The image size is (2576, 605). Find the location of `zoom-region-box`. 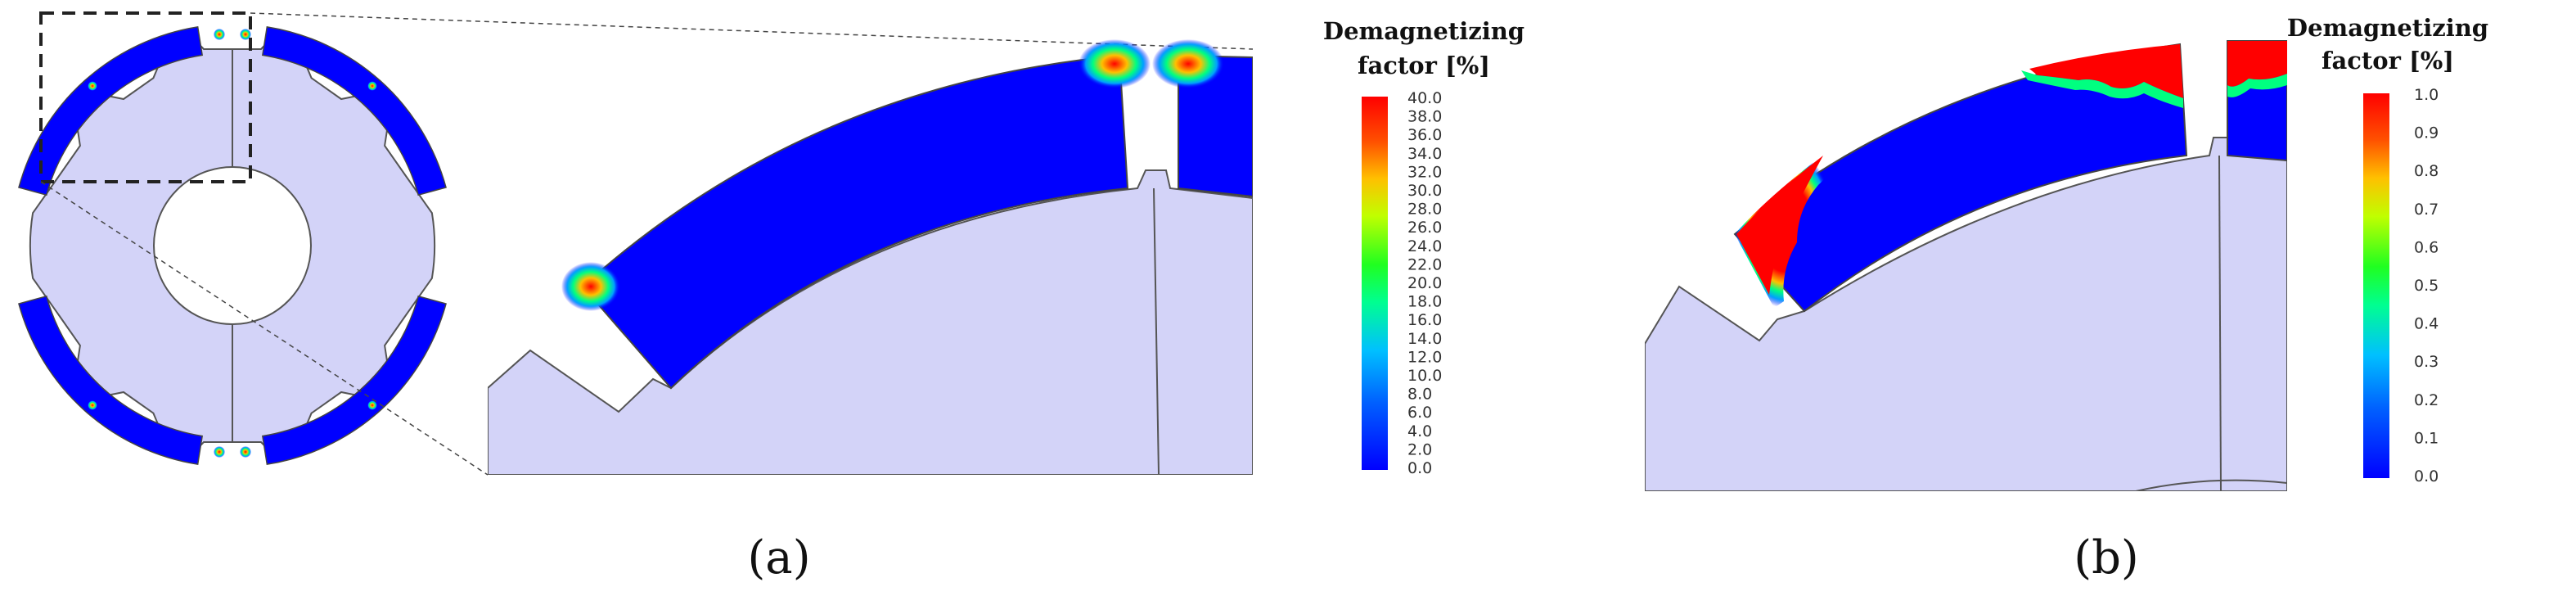

zoom-region-box is located at coordinates (146, 97).